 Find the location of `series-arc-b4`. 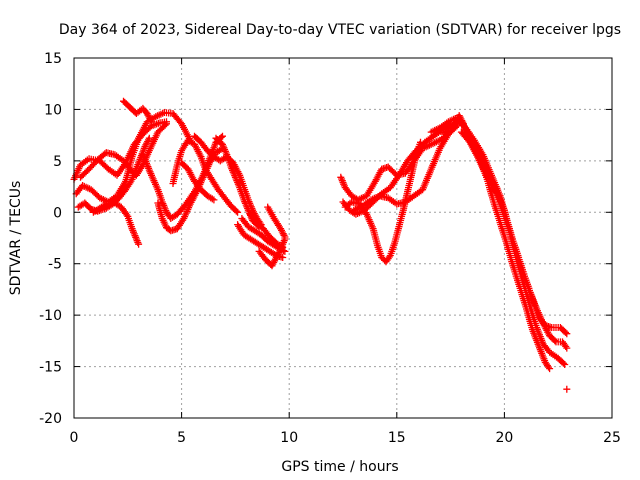

series-arc-b4 is located at coordinates (198, 181).